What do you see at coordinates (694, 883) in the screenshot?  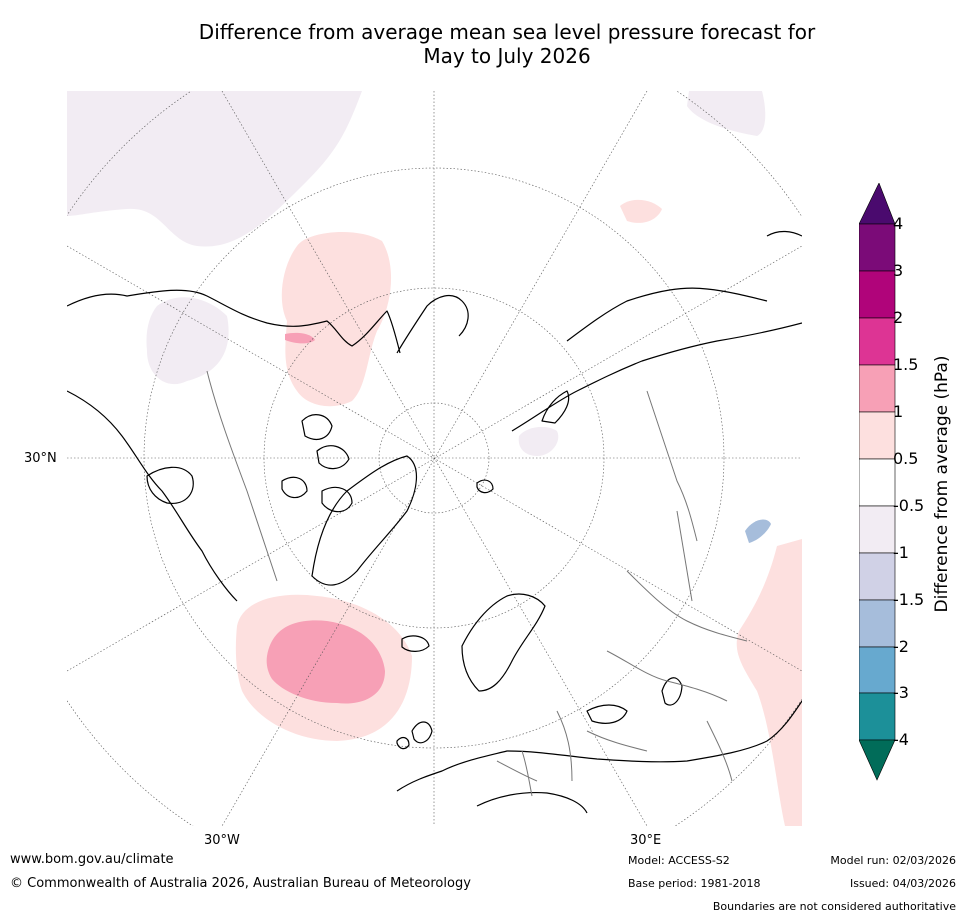 I see `footer-base-period: Base period: 1981-2018` at bounding box center [694, 883].